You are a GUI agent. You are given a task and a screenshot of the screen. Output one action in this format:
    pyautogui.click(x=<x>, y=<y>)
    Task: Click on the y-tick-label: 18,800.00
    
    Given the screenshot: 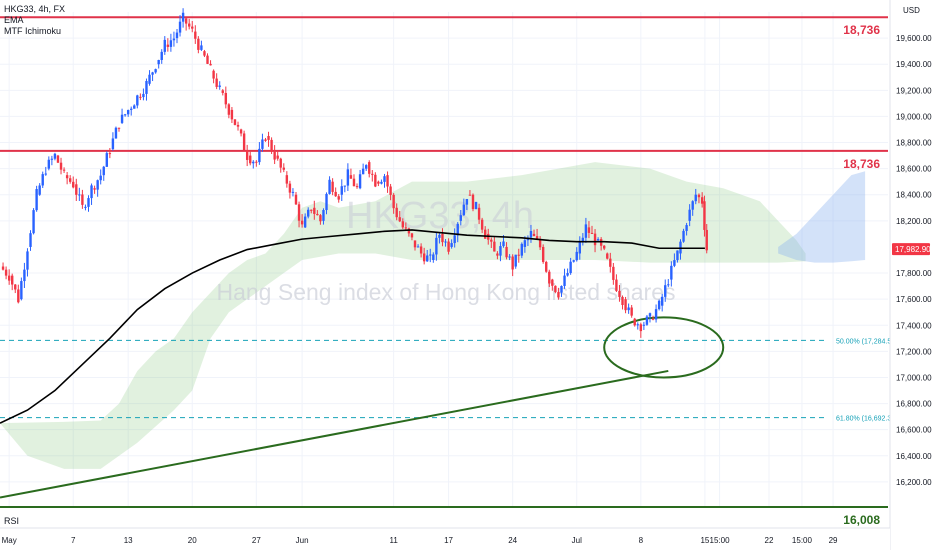 What is the action you would take?
    pyautogui.click(x=914, y=143)
    